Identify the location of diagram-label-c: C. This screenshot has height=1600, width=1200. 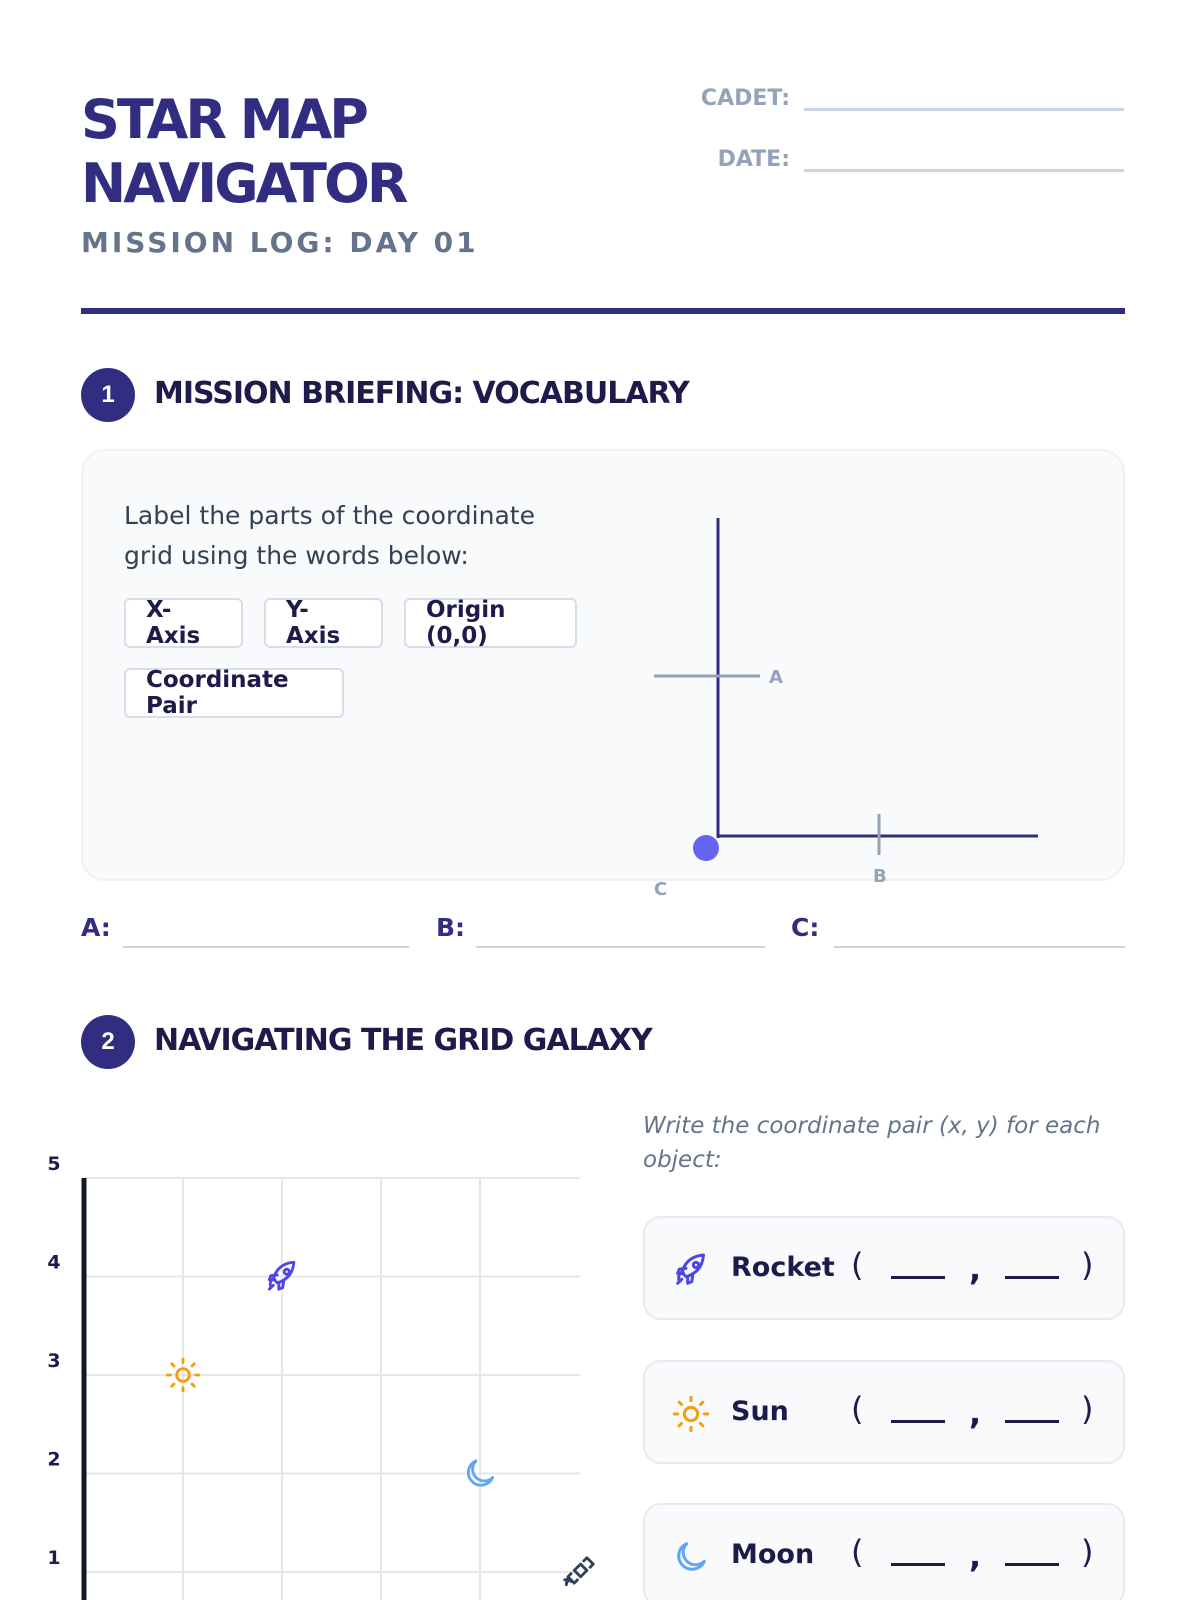
(660, 889).